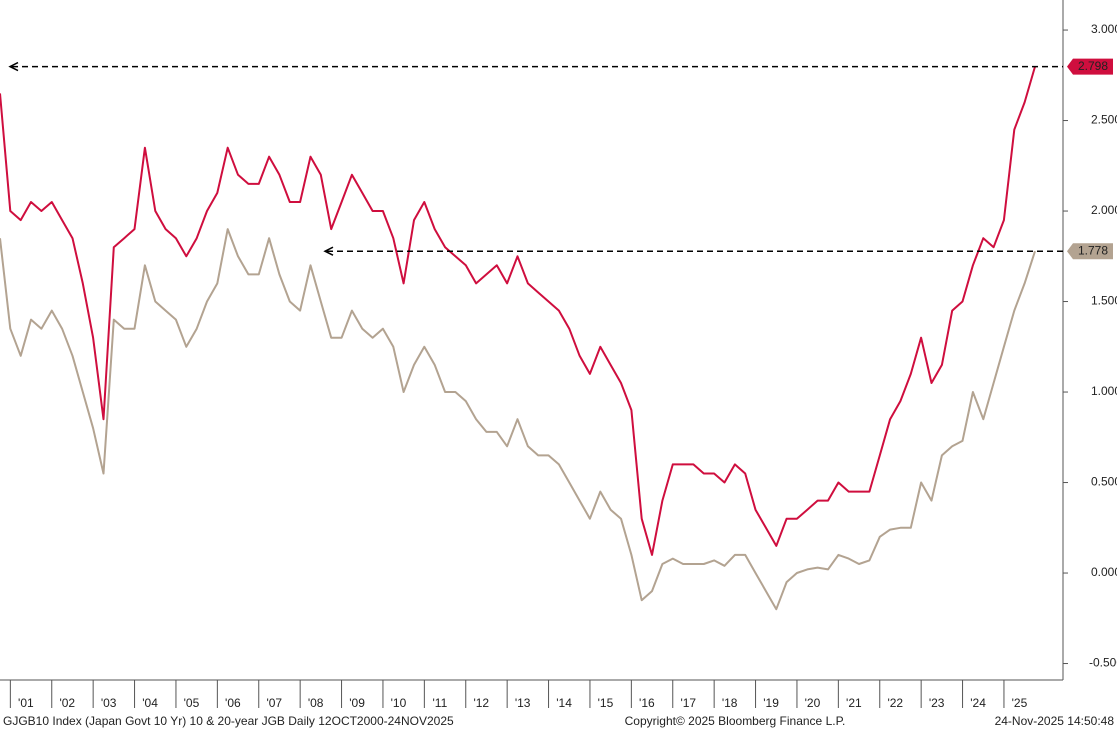 This screenshot has width=1117, height=732. What do you see at coordinates (1020, 703) in the screenshot?
I see `x-tick-label: '25` at bounding box center [1020, 703].